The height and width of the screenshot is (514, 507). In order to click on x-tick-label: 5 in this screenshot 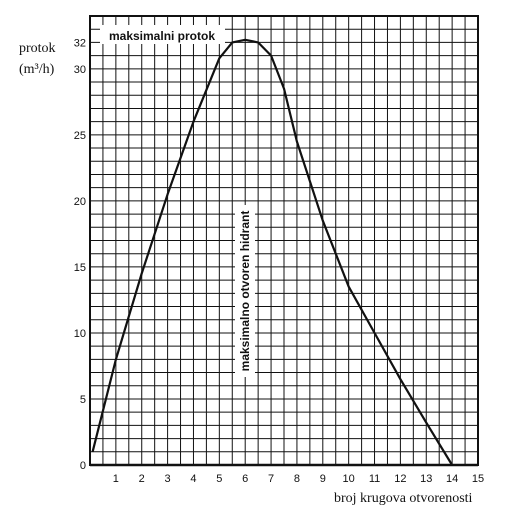, I will do `click(219, 479)`.